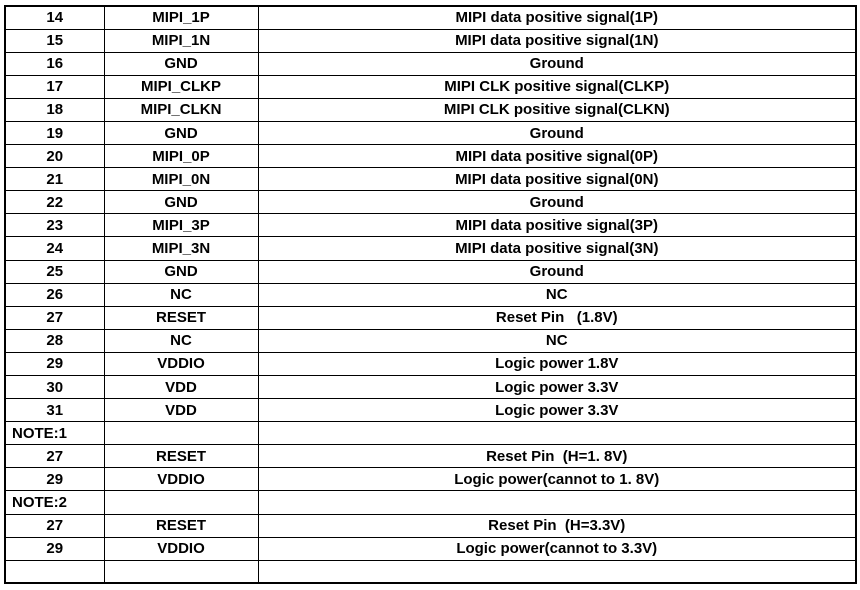 This screenshot has height=590, width=860. I want to click on cell-description: MIPI data positive signal(3N), so click(557, 248).